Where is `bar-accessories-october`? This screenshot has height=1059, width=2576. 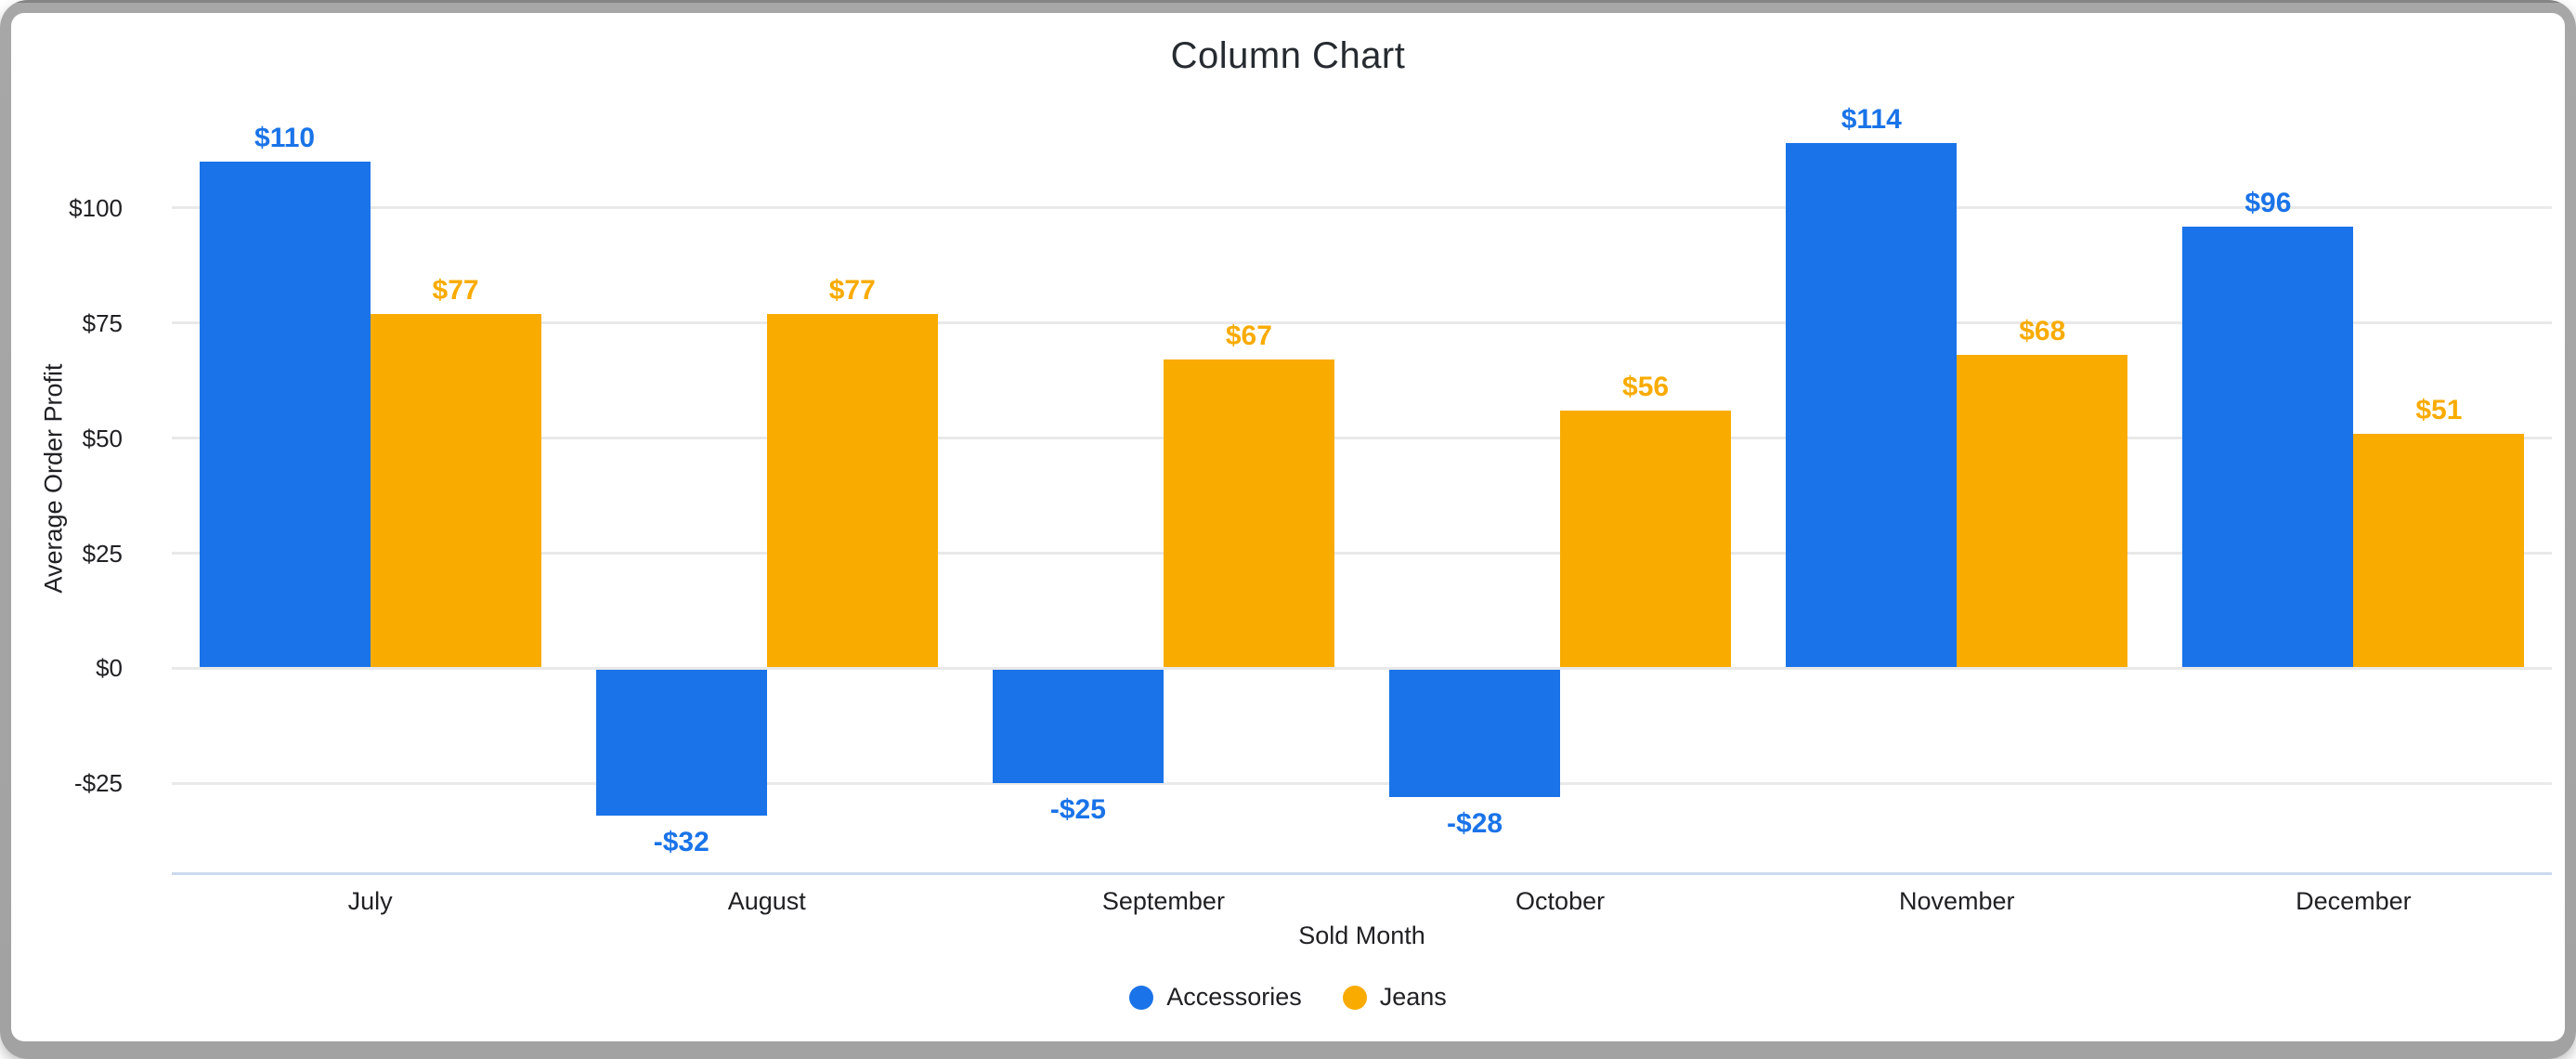
bar-accessories-october is located at coordinates (1475, 733).